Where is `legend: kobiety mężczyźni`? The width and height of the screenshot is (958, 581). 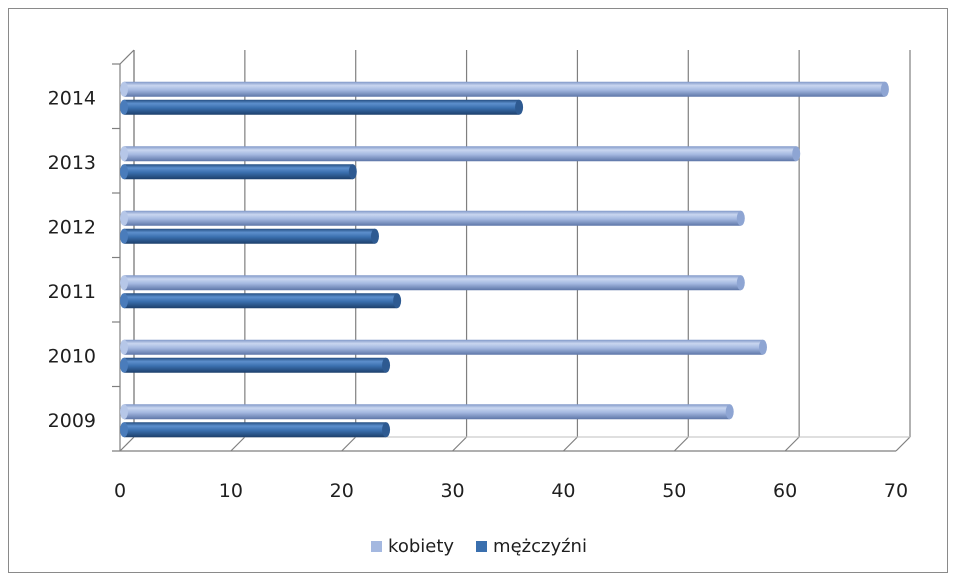 legend: kobiety mężczyźni is located at coordinates (479, 546).